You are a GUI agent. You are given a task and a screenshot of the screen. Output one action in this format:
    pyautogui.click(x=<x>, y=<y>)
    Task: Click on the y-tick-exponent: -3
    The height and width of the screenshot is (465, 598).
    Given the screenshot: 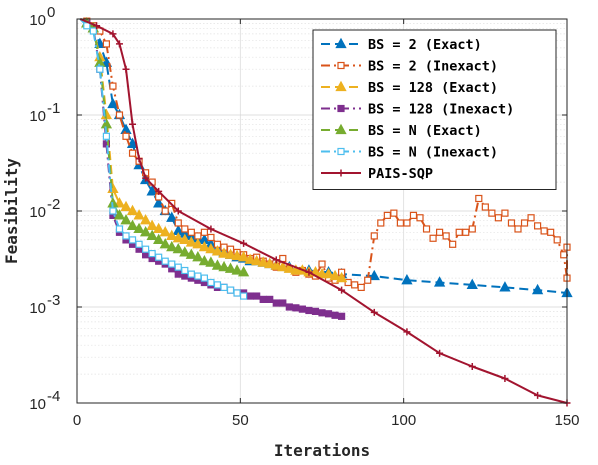 What is the action you would take?
    pyautogui.click(x=53, y=300)
    